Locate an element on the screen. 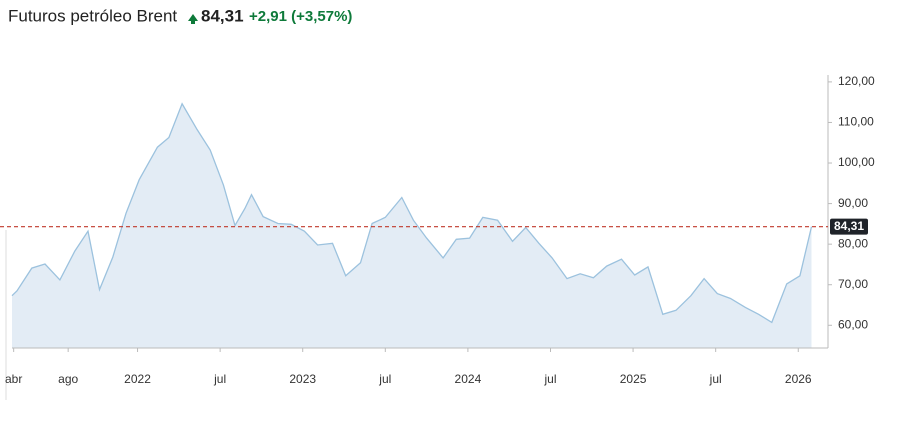  reference-label: 84,31 is located at coordinates (849, 226).